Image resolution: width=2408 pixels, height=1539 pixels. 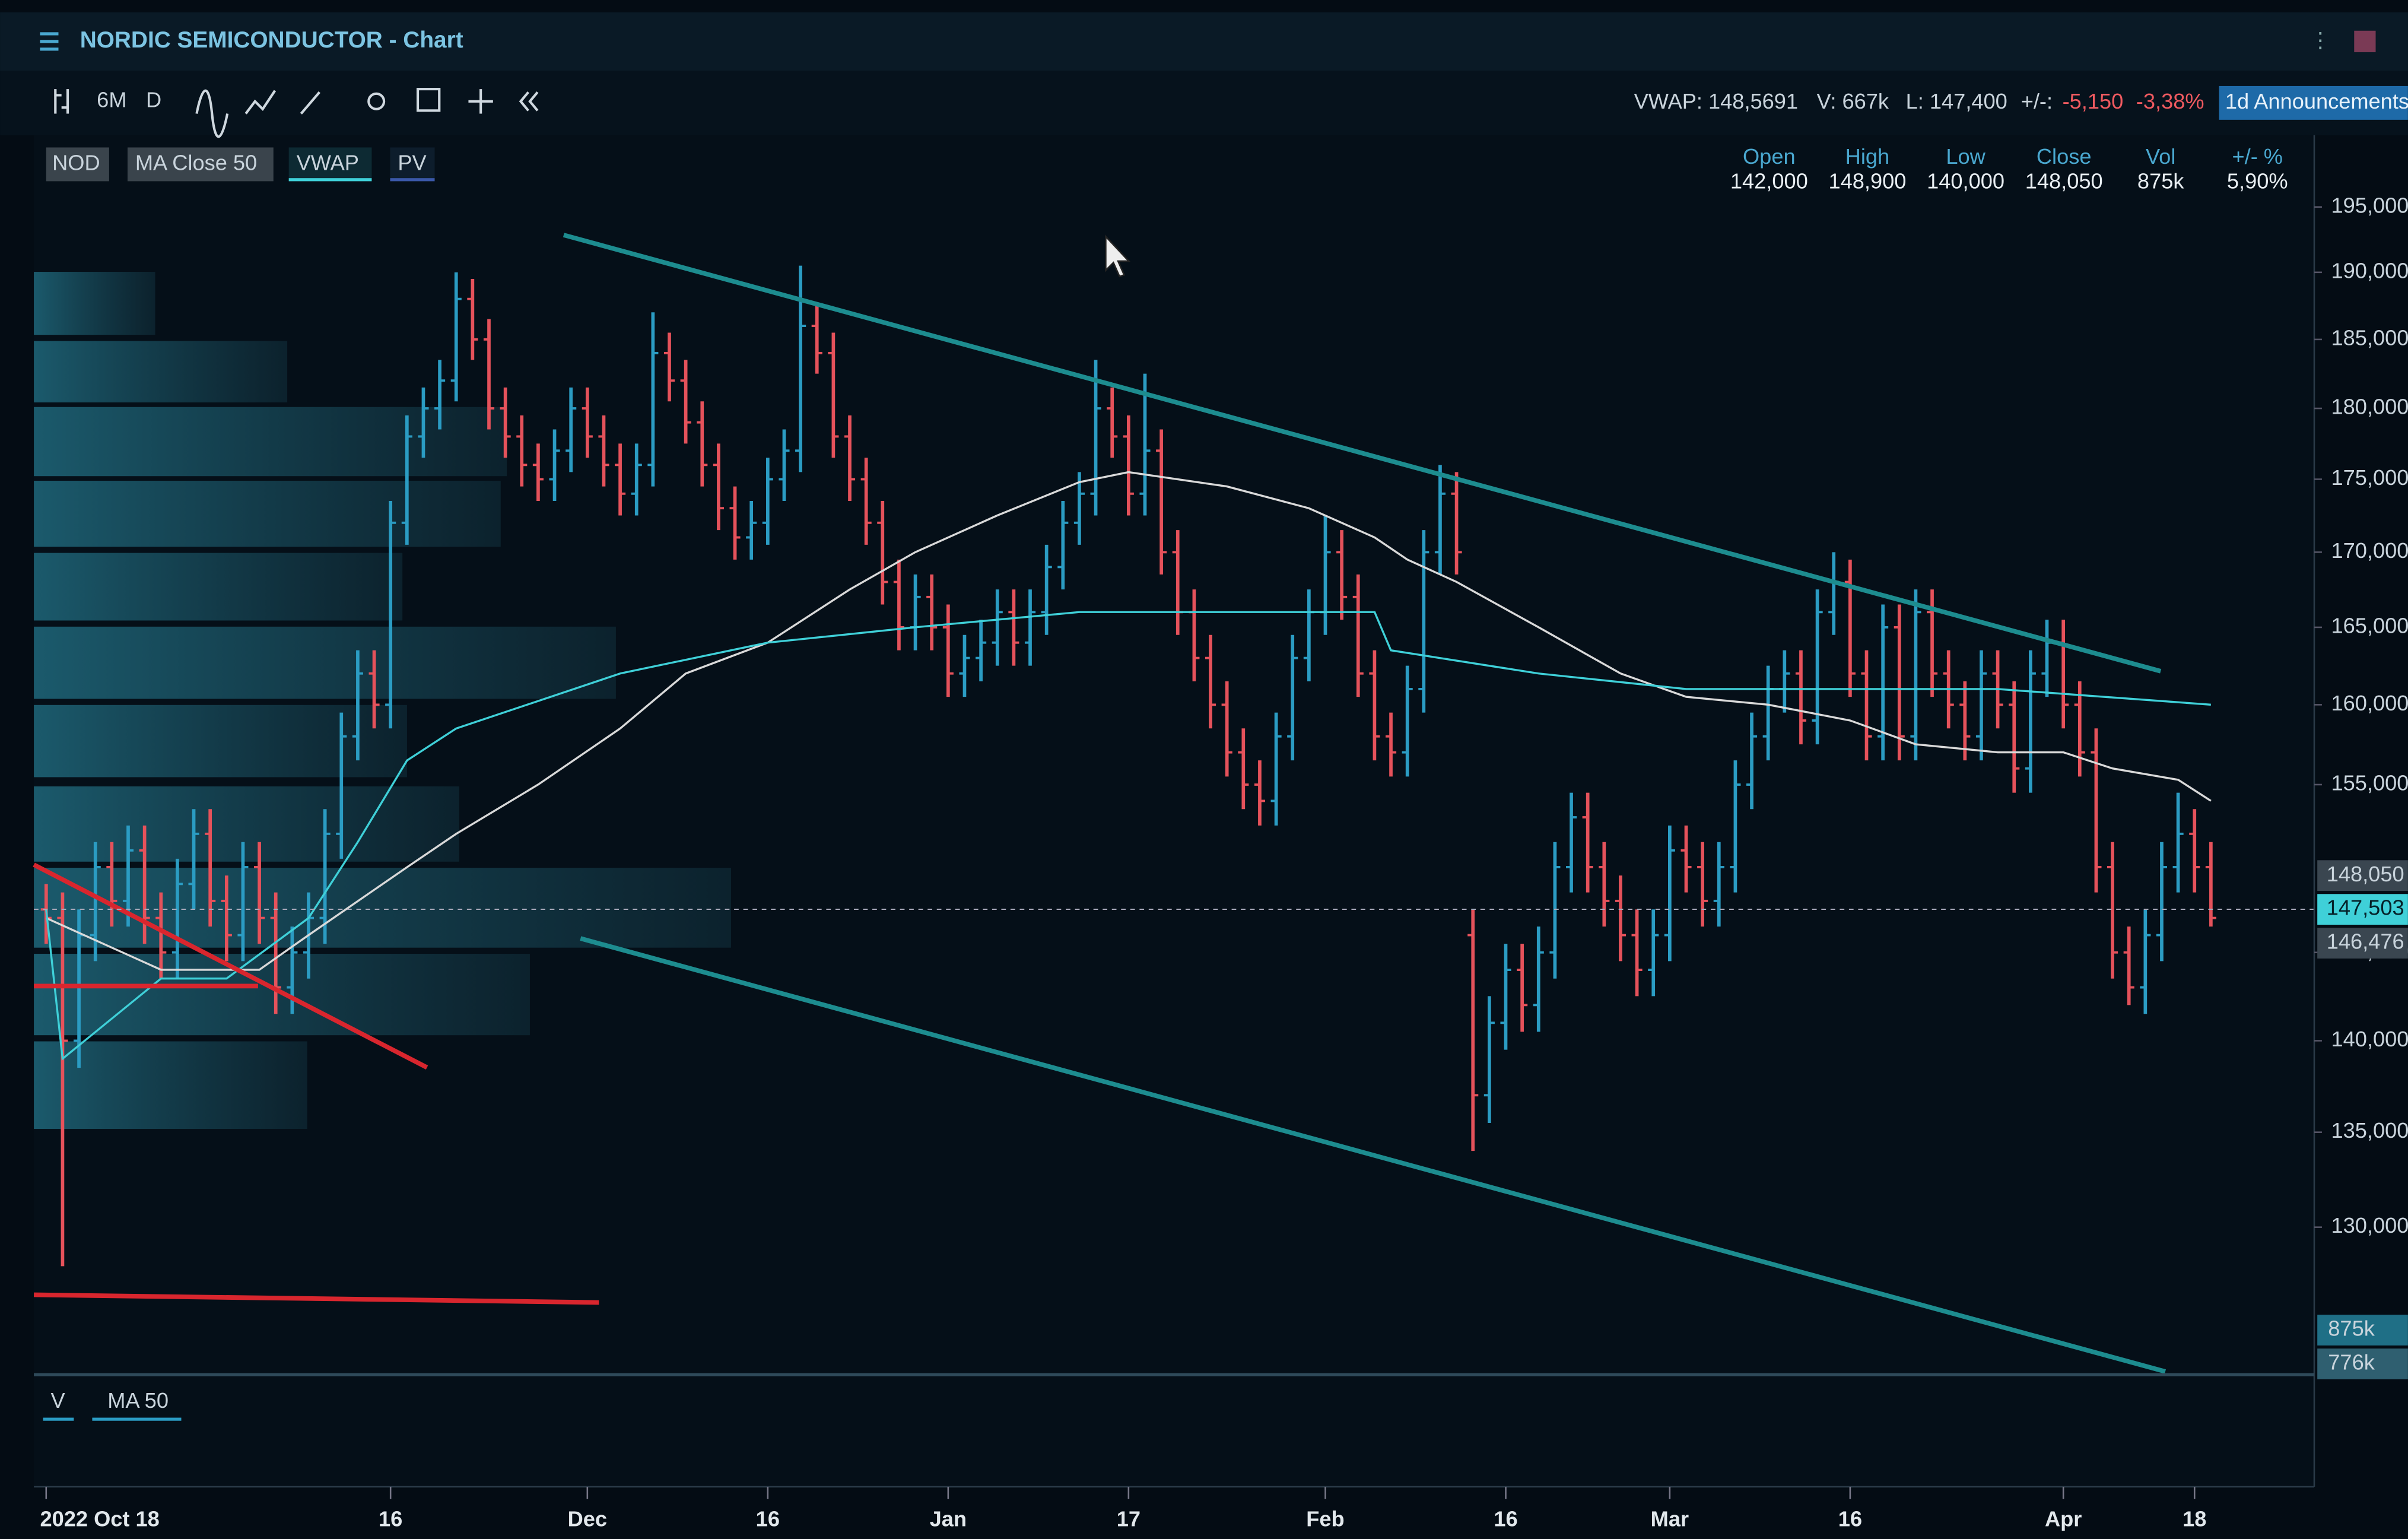 I want to click on x-tick-label: 18, so click(x=2194, y=1519).